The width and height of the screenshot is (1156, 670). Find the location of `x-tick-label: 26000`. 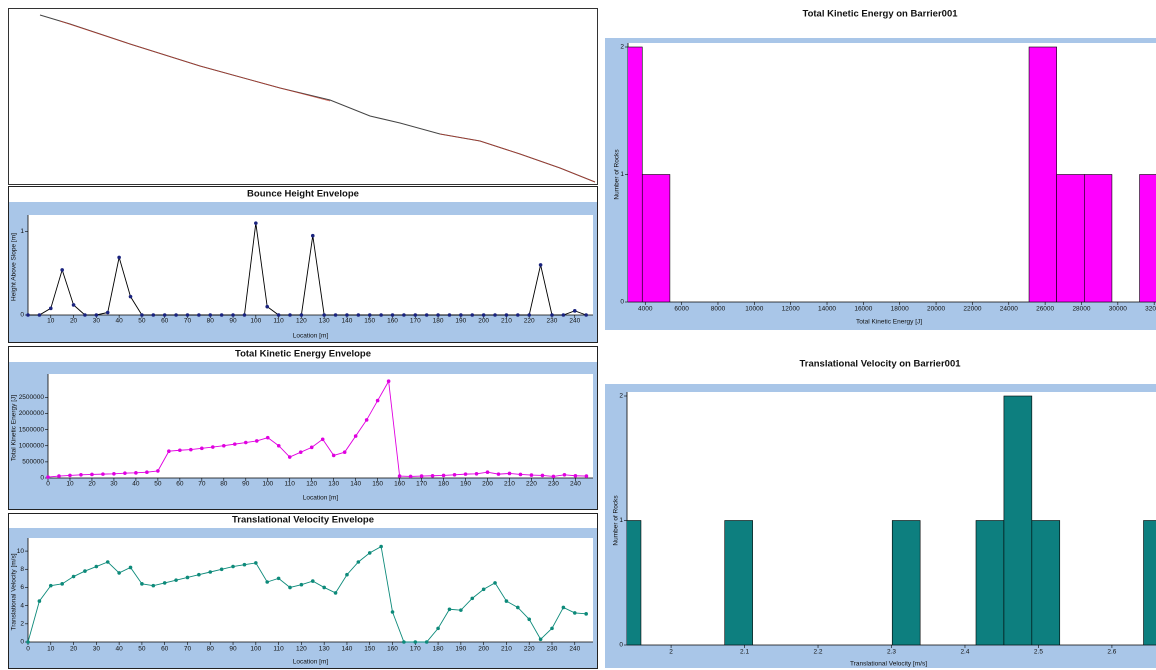

x-tick-label: 26000 is located at coordinates (1045, 309).